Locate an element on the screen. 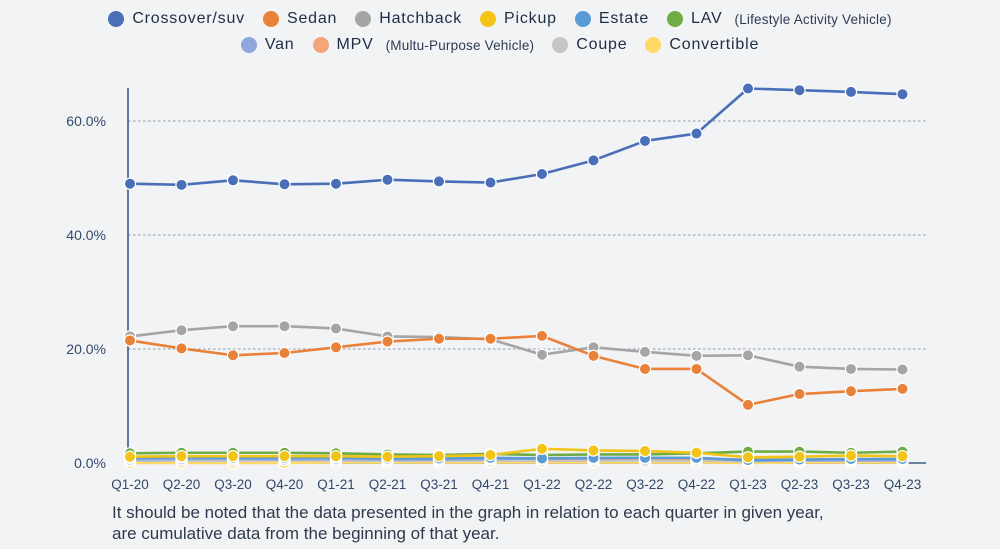 The image size is (1000, 549). x-tick-label: Q4-22 is located at coordinates (697, 484).